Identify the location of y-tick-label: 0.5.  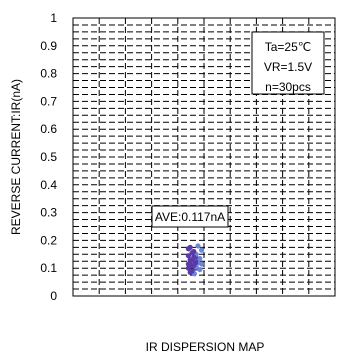
(48, 157).